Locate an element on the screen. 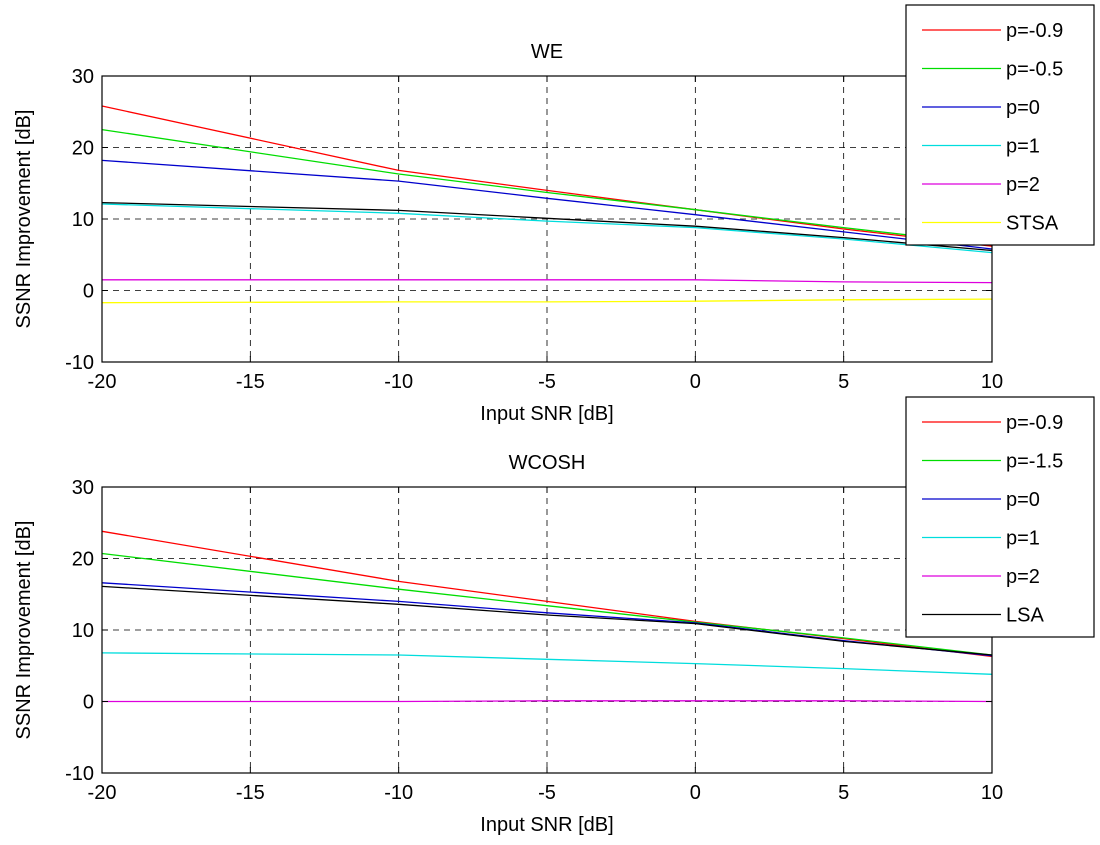  legend-we: p=-0.9 p=-0.5 p=0 p=1 p=2 STSA is located at coordinates (1000, 125).